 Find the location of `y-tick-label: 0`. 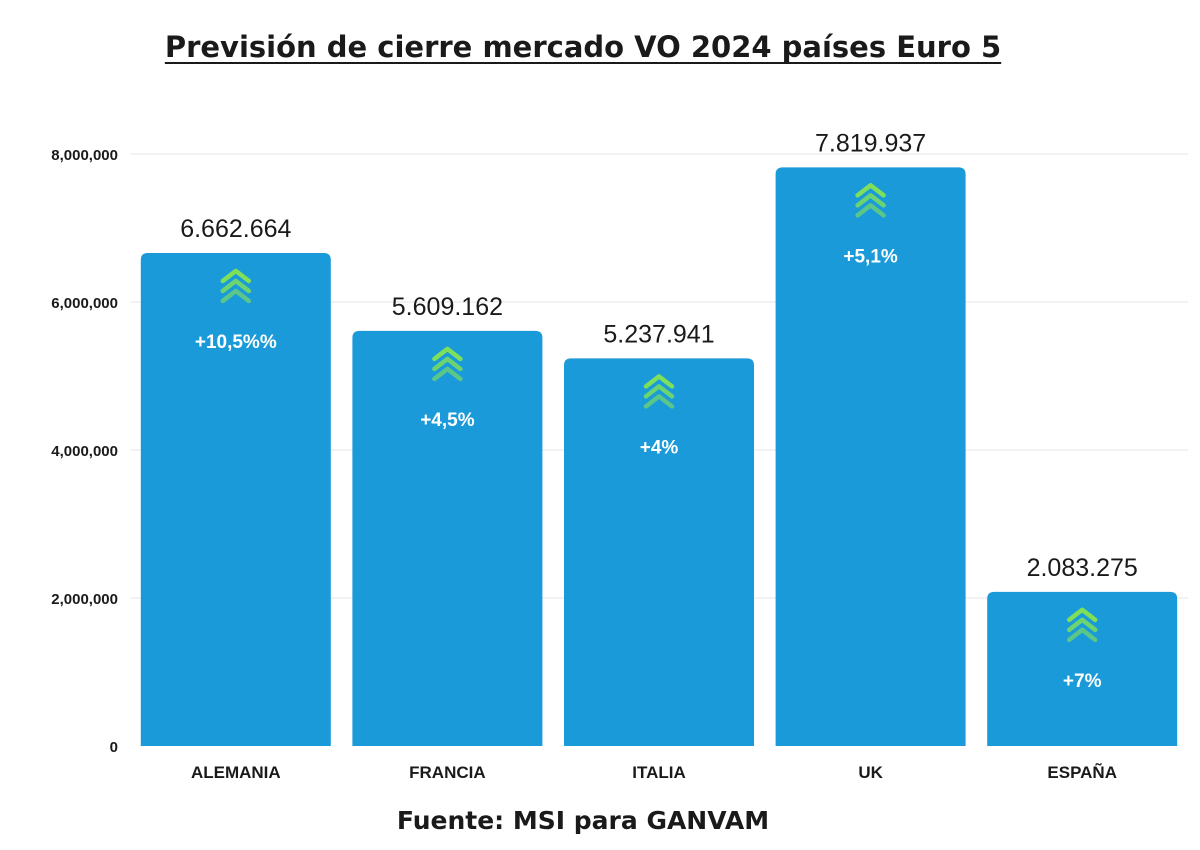

y-tick-label: 0 is located at coordinates (114, 747).